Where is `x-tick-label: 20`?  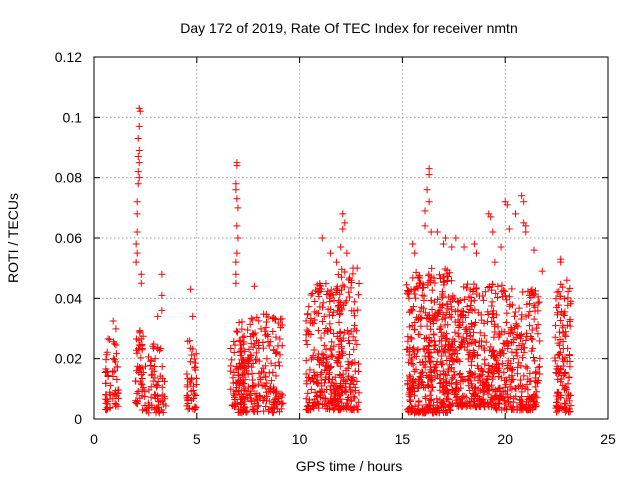
x-tick-label: 20 is located at coordinates (505, 439).